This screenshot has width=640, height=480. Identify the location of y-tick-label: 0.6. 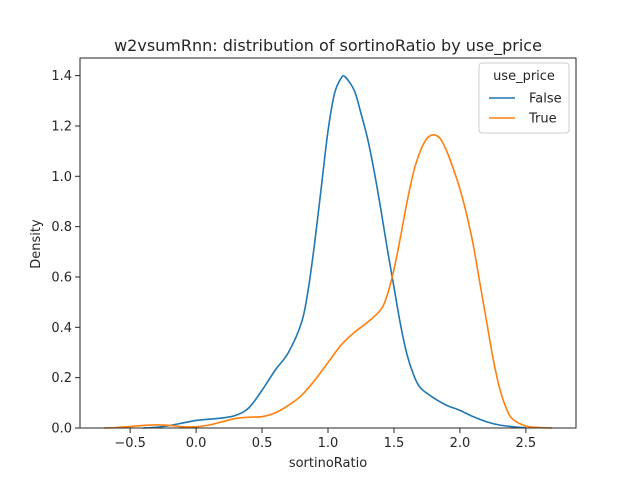
(61, 277).